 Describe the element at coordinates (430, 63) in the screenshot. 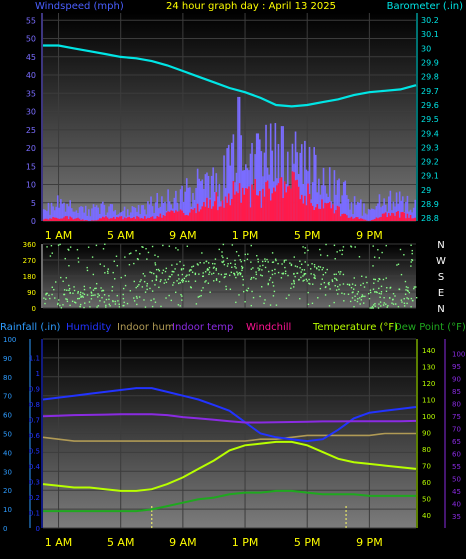

I see `barometer-tick-label: 29.9` at that location.